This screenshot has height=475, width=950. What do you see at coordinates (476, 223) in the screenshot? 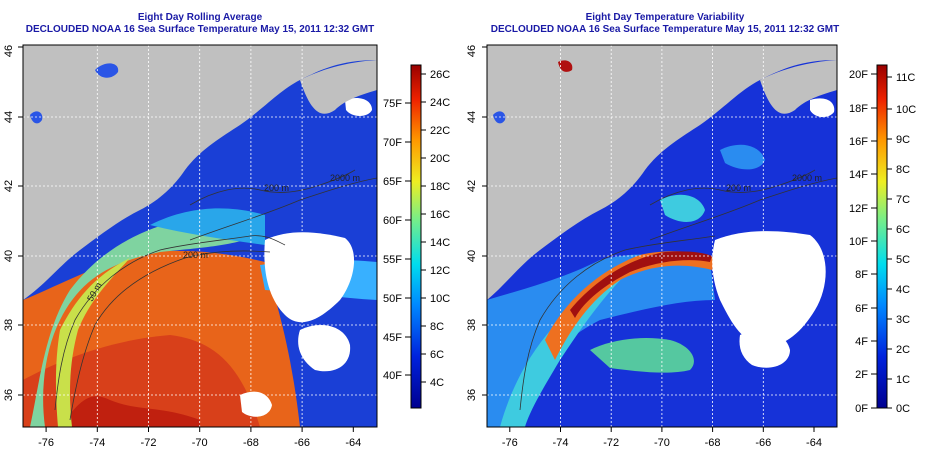
I see `right-y-axis: 36 38 40 42 44 46` at bounding box center [476, 223].